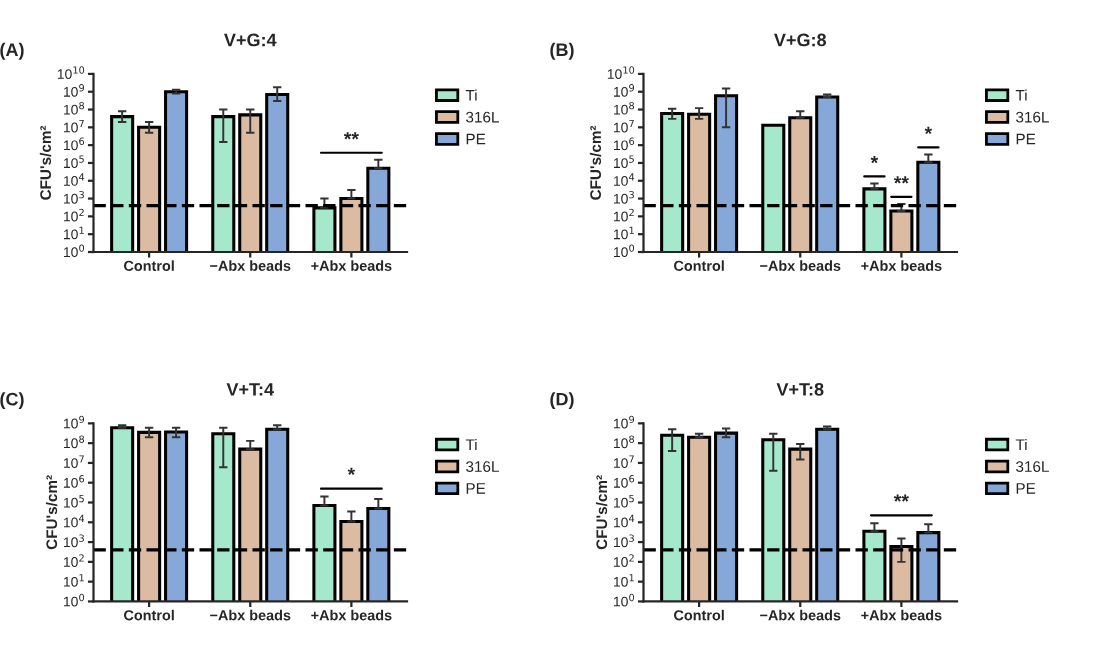 This screenshot has height=672, width=1100. I want to click on chart-title: V+T:4, so click(250, 389).